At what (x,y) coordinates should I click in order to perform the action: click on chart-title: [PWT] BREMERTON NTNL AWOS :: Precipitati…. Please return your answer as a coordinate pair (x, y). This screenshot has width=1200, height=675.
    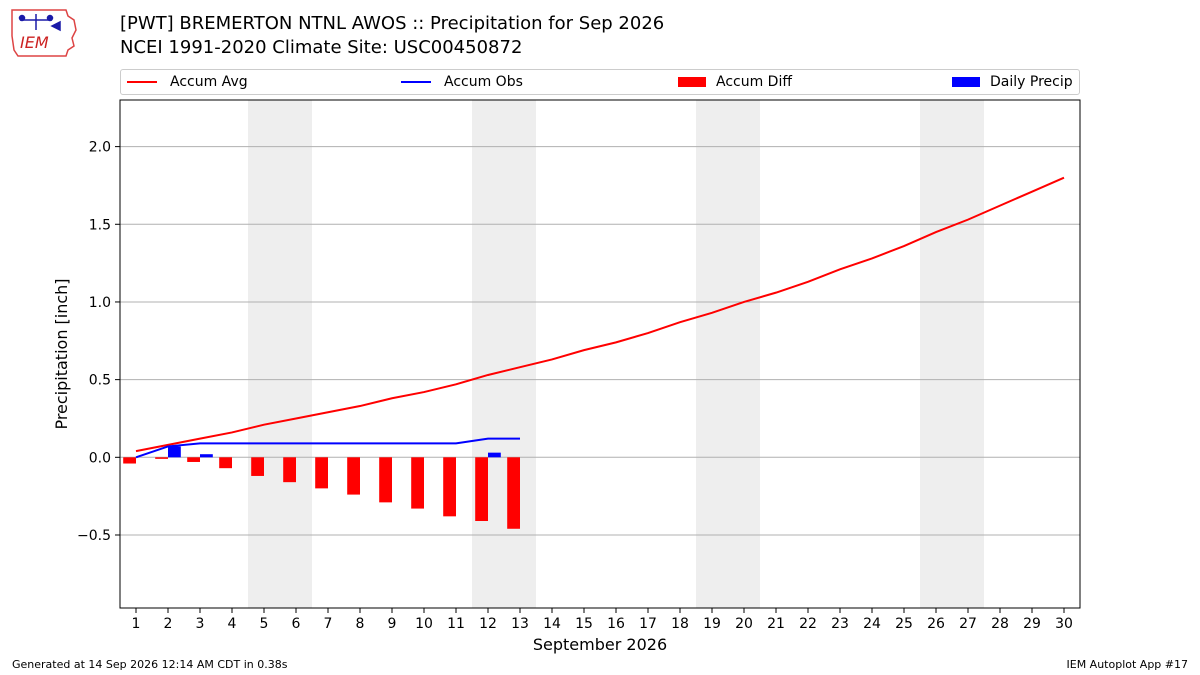
    Looking at the image, I should click on (392, 23).